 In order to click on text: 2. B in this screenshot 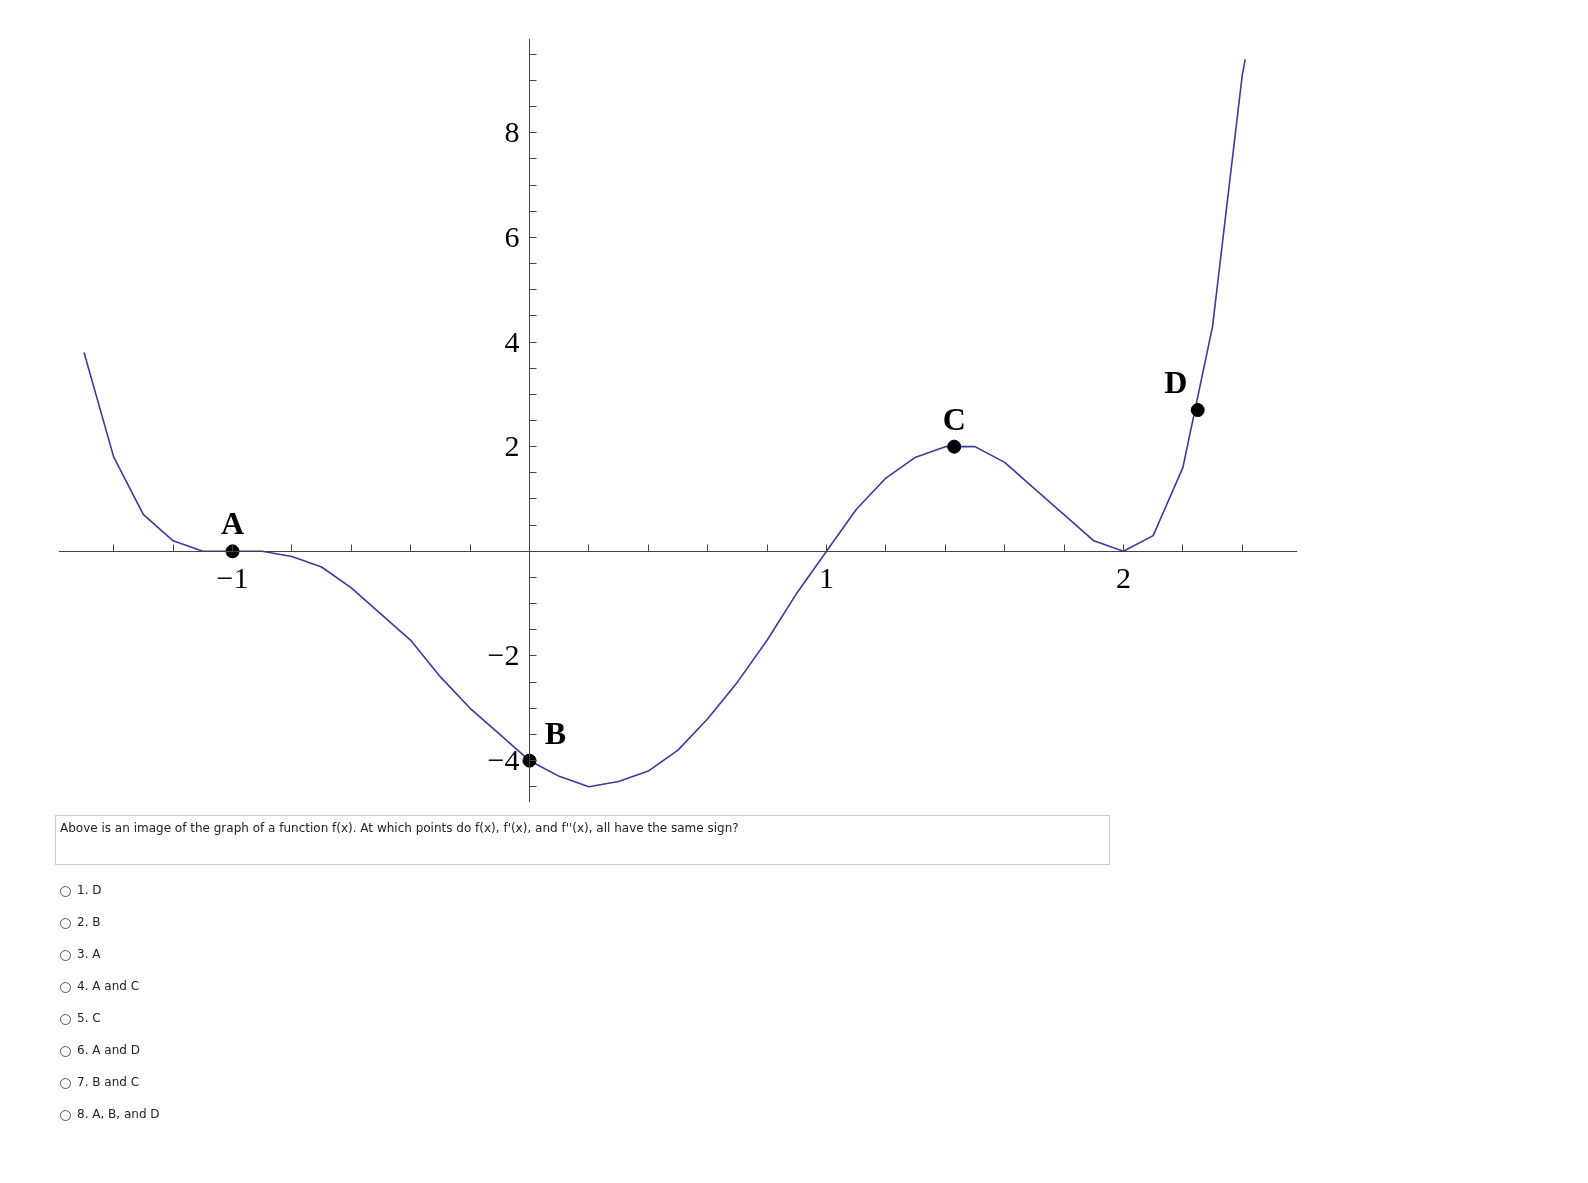, I will do `click(89, 923)`.